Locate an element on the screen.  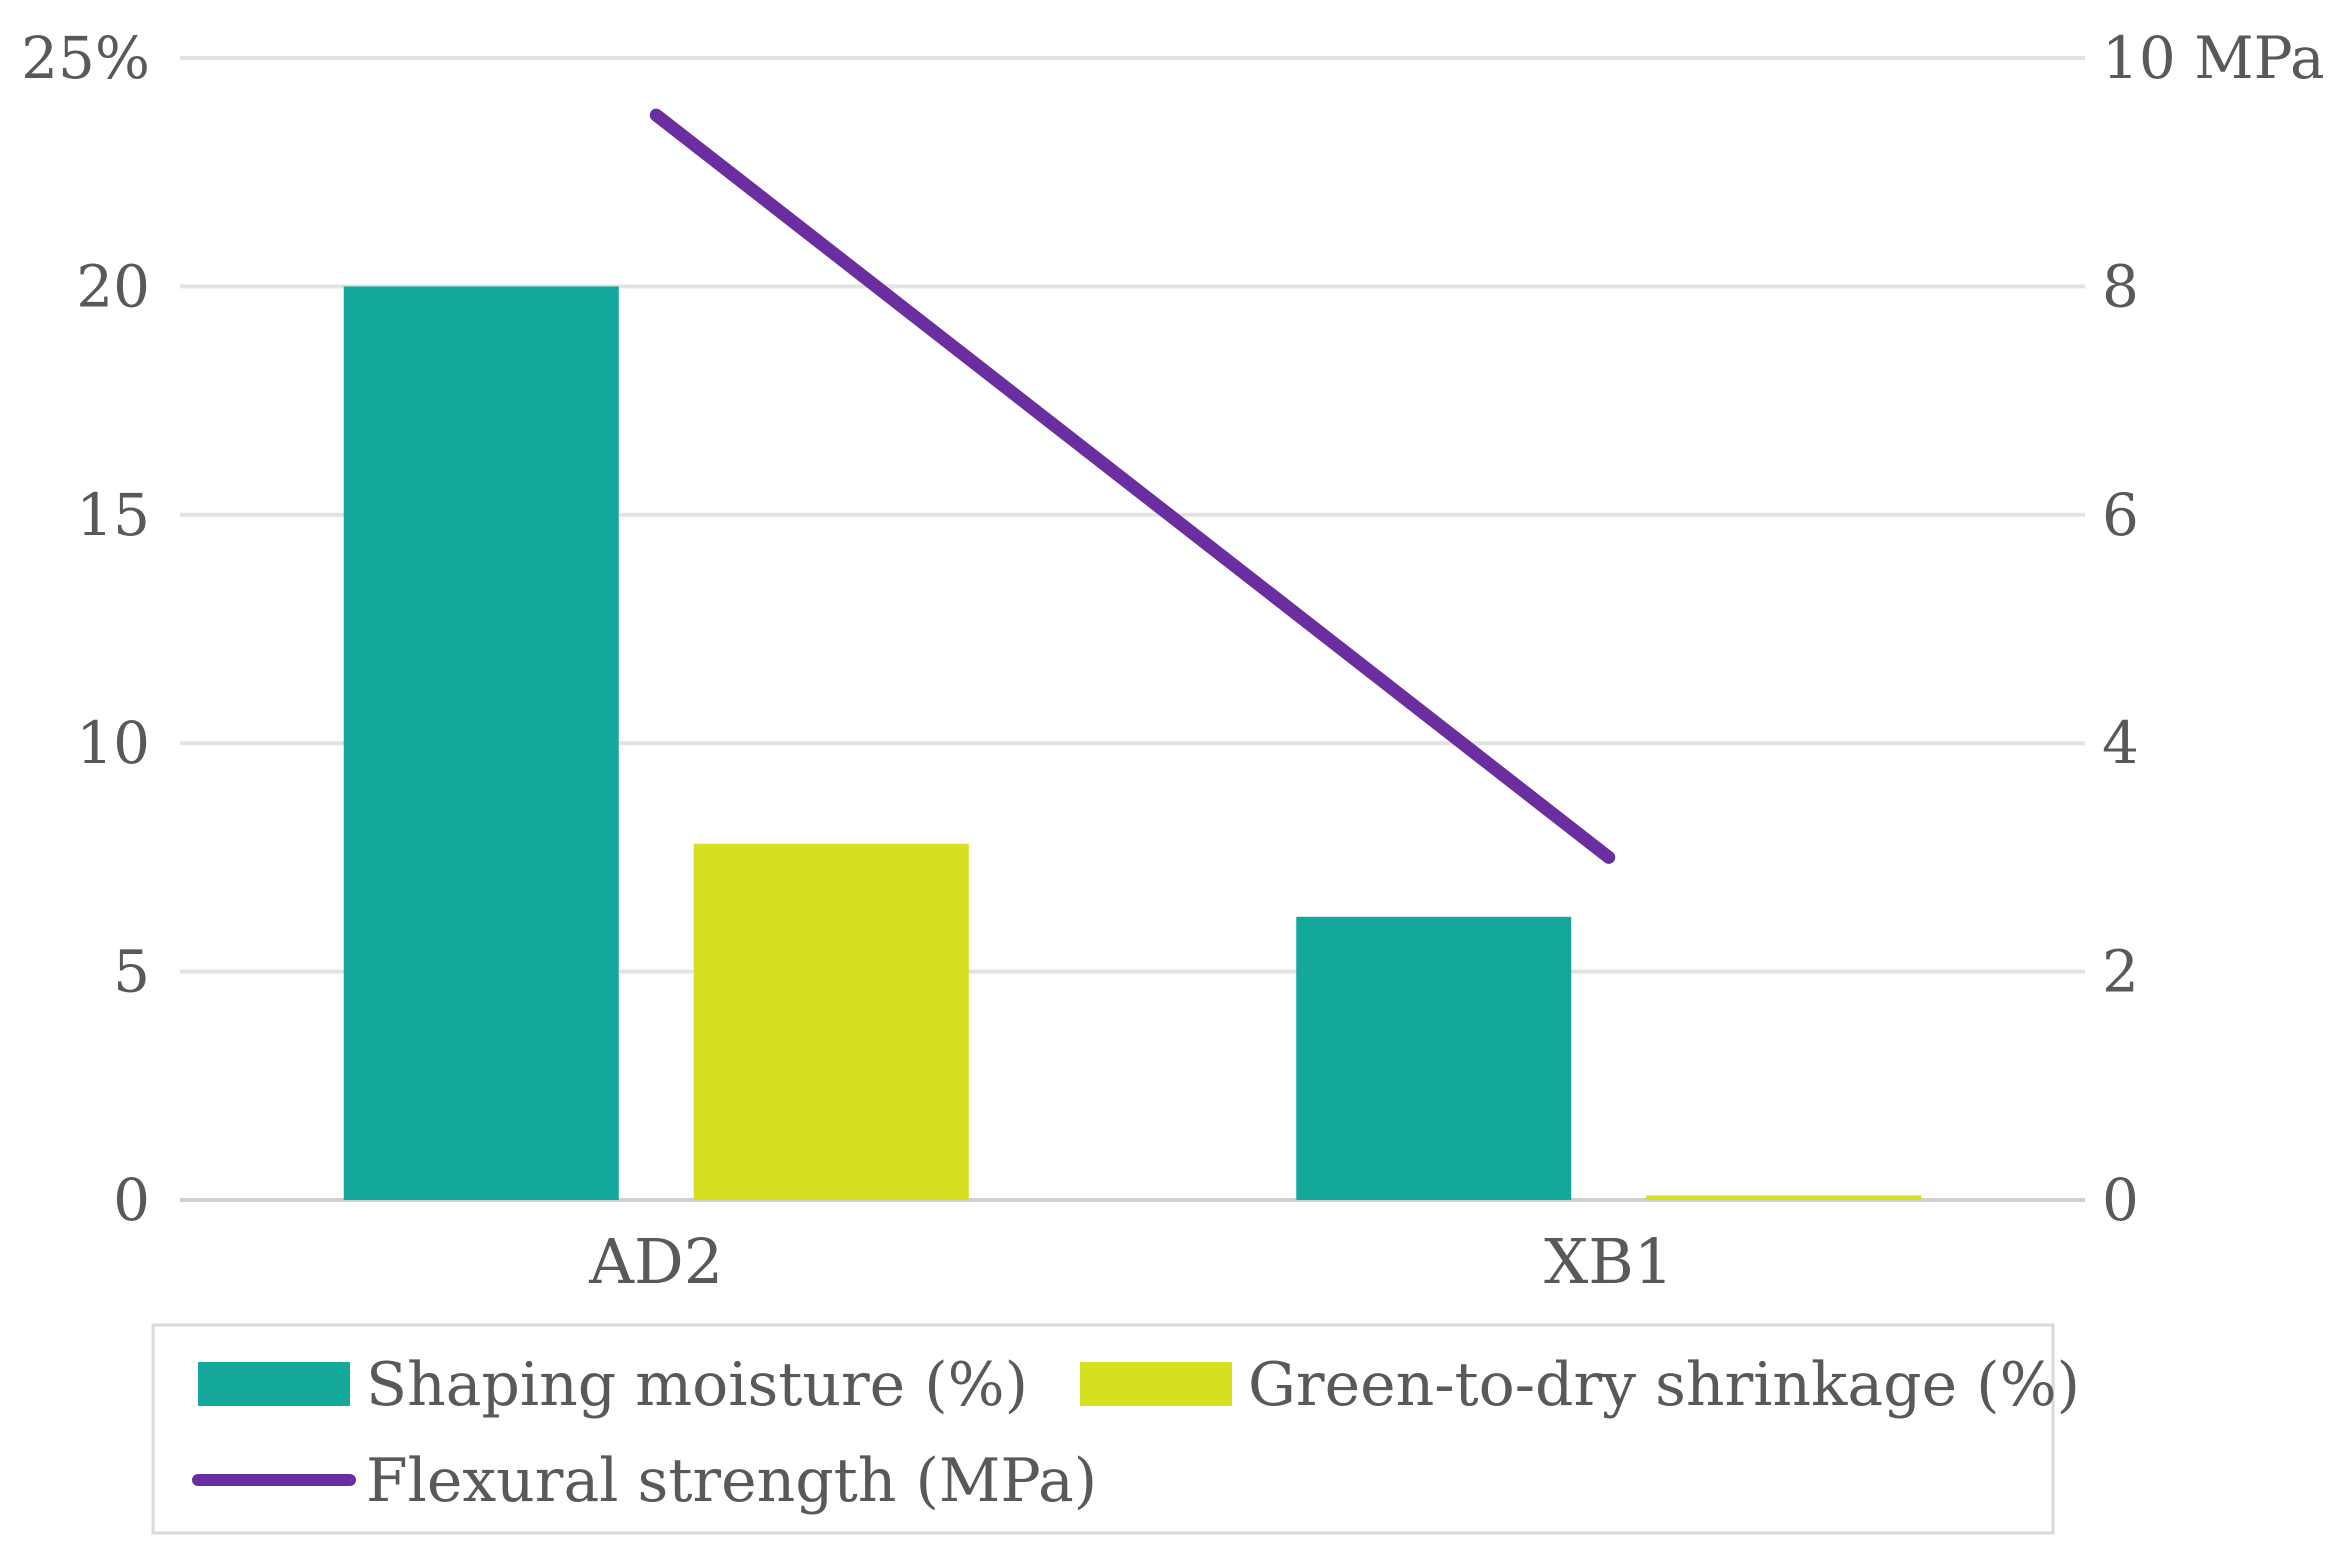
legend-swatch-shaping-moisture is located at coordinates (274, 1384).